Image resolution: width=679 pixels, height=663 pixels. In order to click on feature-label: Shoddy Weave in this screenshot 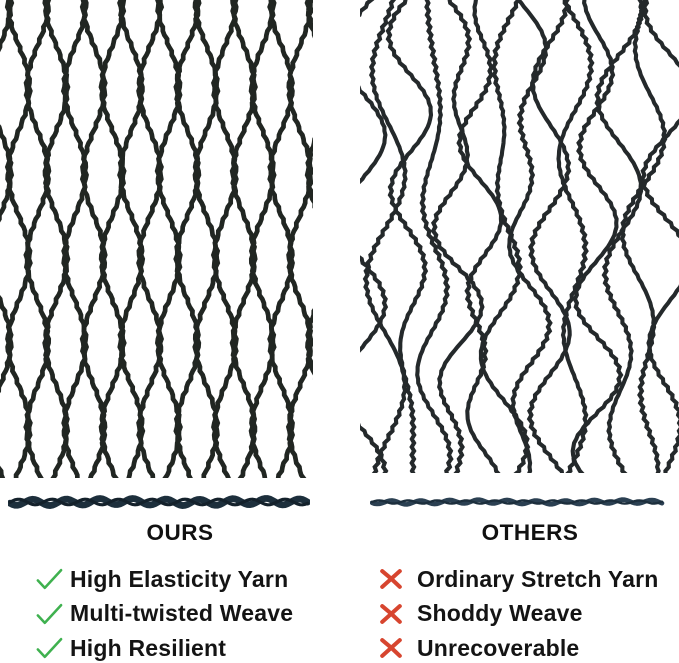, I will do `click(500, 613)`.